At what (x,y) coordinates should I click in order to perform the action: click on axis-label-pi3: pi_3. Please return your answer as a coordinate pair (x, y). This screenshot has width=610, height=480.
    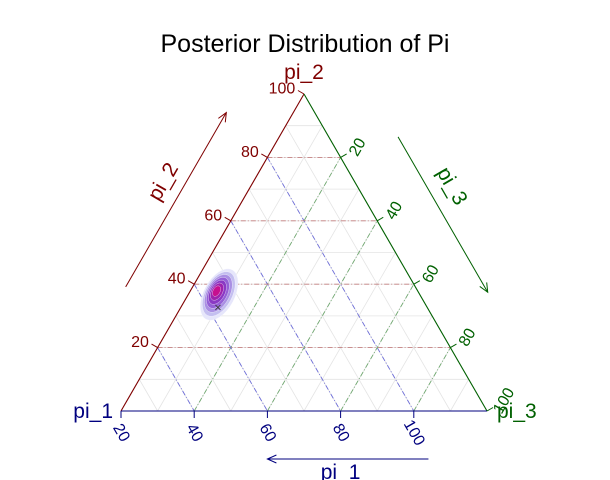
    Looking at the image, I should click on (452, 186).